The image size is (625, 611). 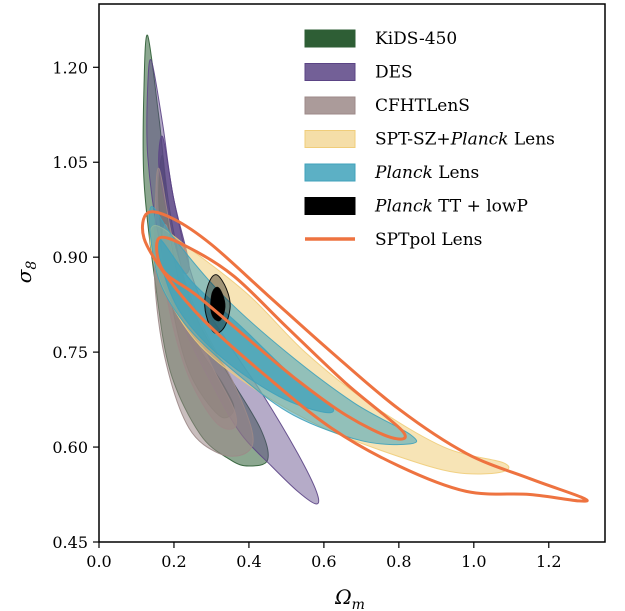 I want to click on x-tick-label: 0.8, so click(x=398, y=561).